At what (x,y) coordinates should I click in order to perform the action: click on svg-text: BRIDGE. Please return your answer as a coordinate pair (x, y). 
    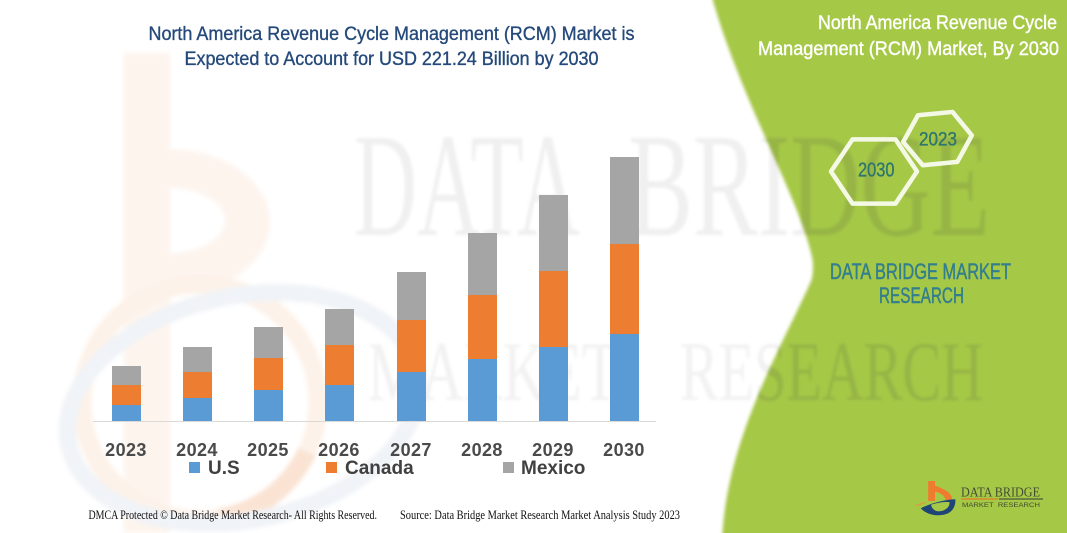
    Looking at the image, I should click on (809, 186).